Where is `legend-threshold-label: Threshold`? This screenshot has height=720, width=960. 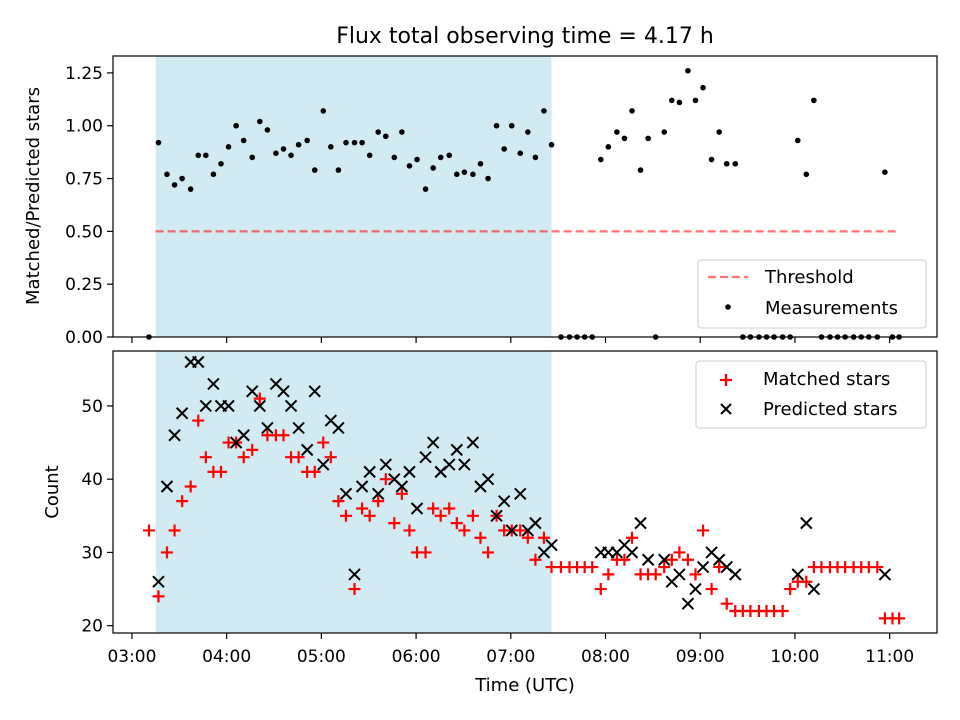
legend-threshold-label: Threshold is located at coordinates (809, 277).